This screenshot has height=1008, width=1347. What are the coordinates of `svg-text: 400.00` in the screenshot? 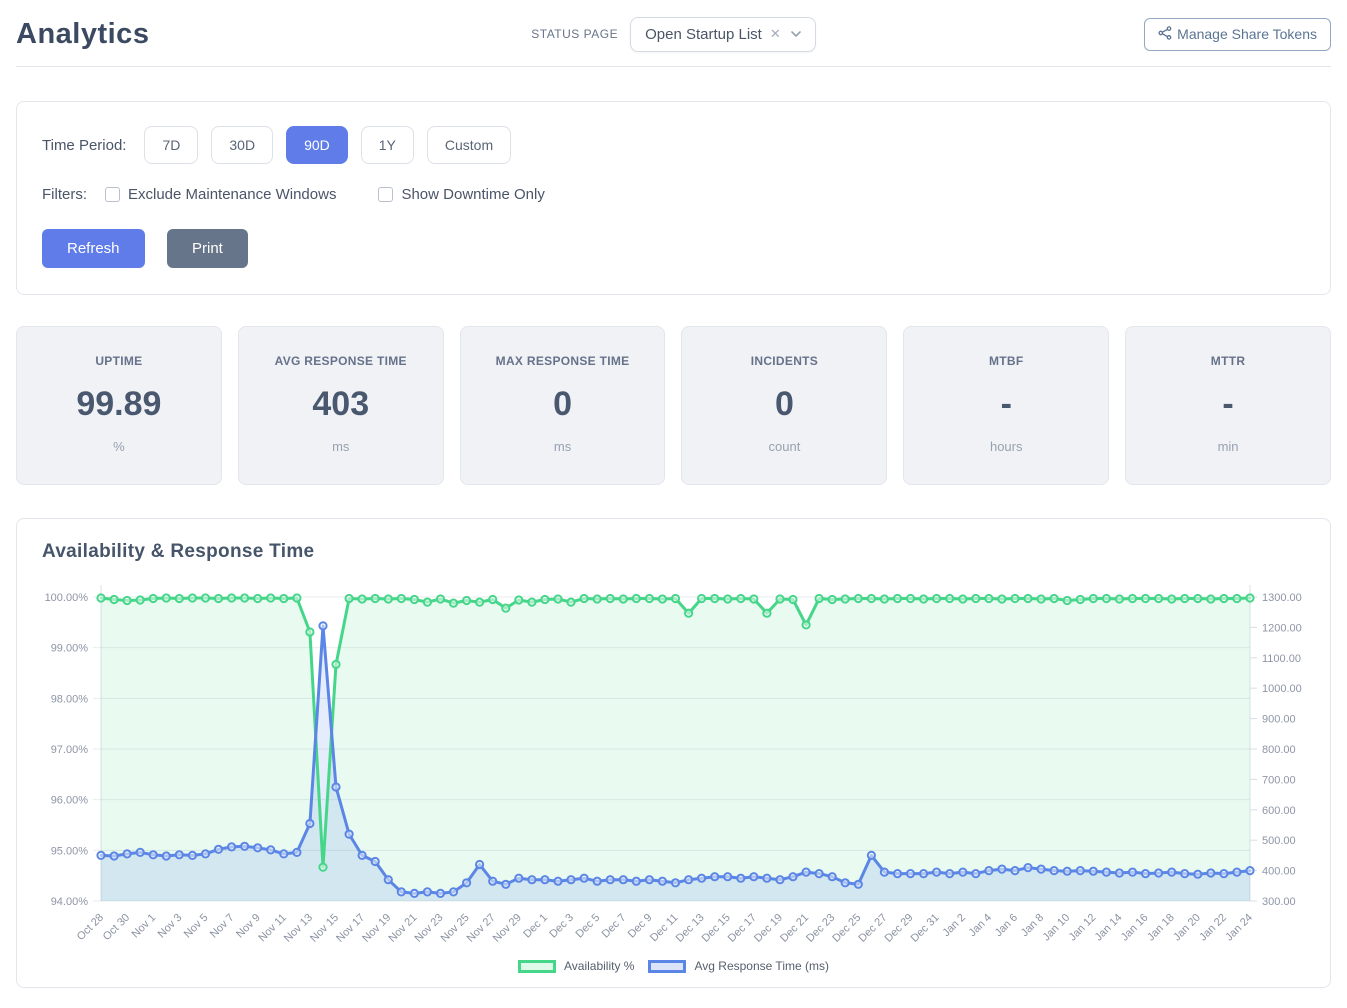 It's located at (1279, 872).